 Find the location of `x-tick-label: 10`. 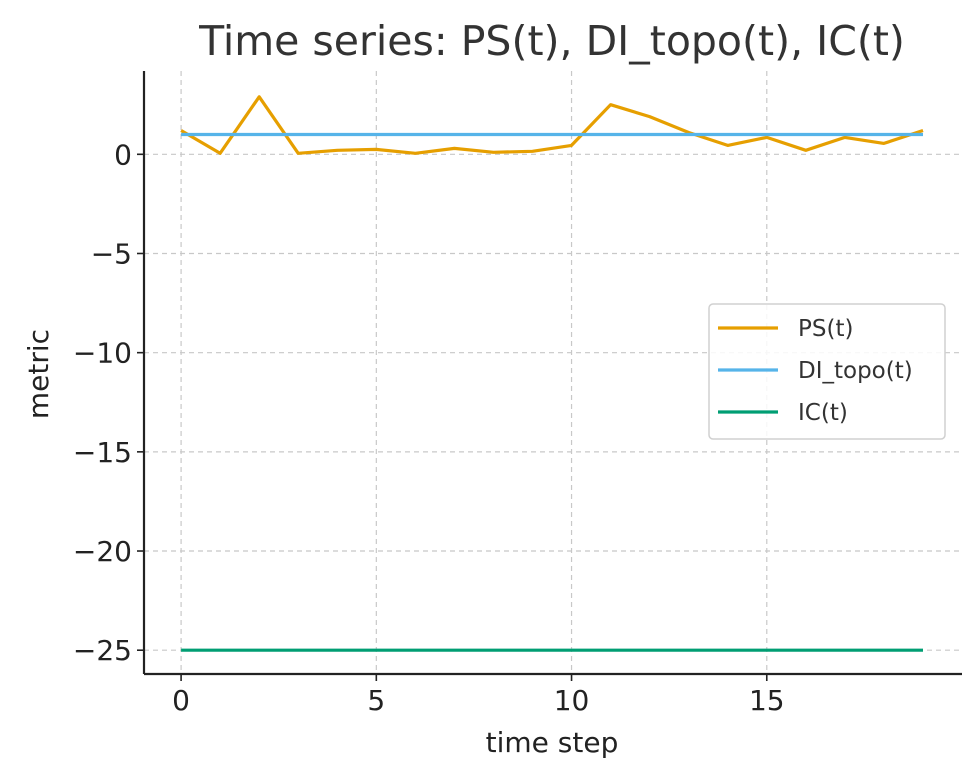

x-tick-label: 10 is located at coordinates (572, 700).